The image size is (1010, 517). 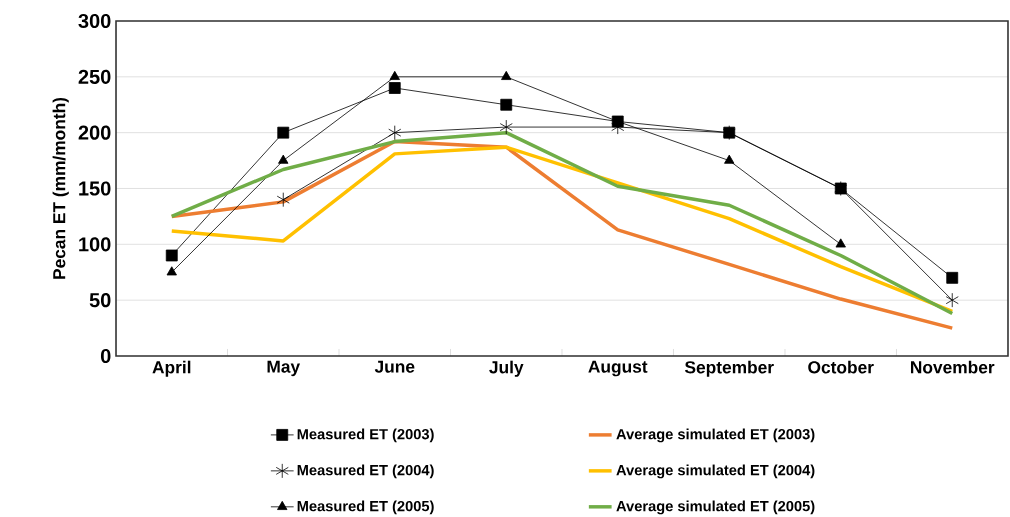 I want to click on y-tick-label: 100, so click(x=95, y=244).